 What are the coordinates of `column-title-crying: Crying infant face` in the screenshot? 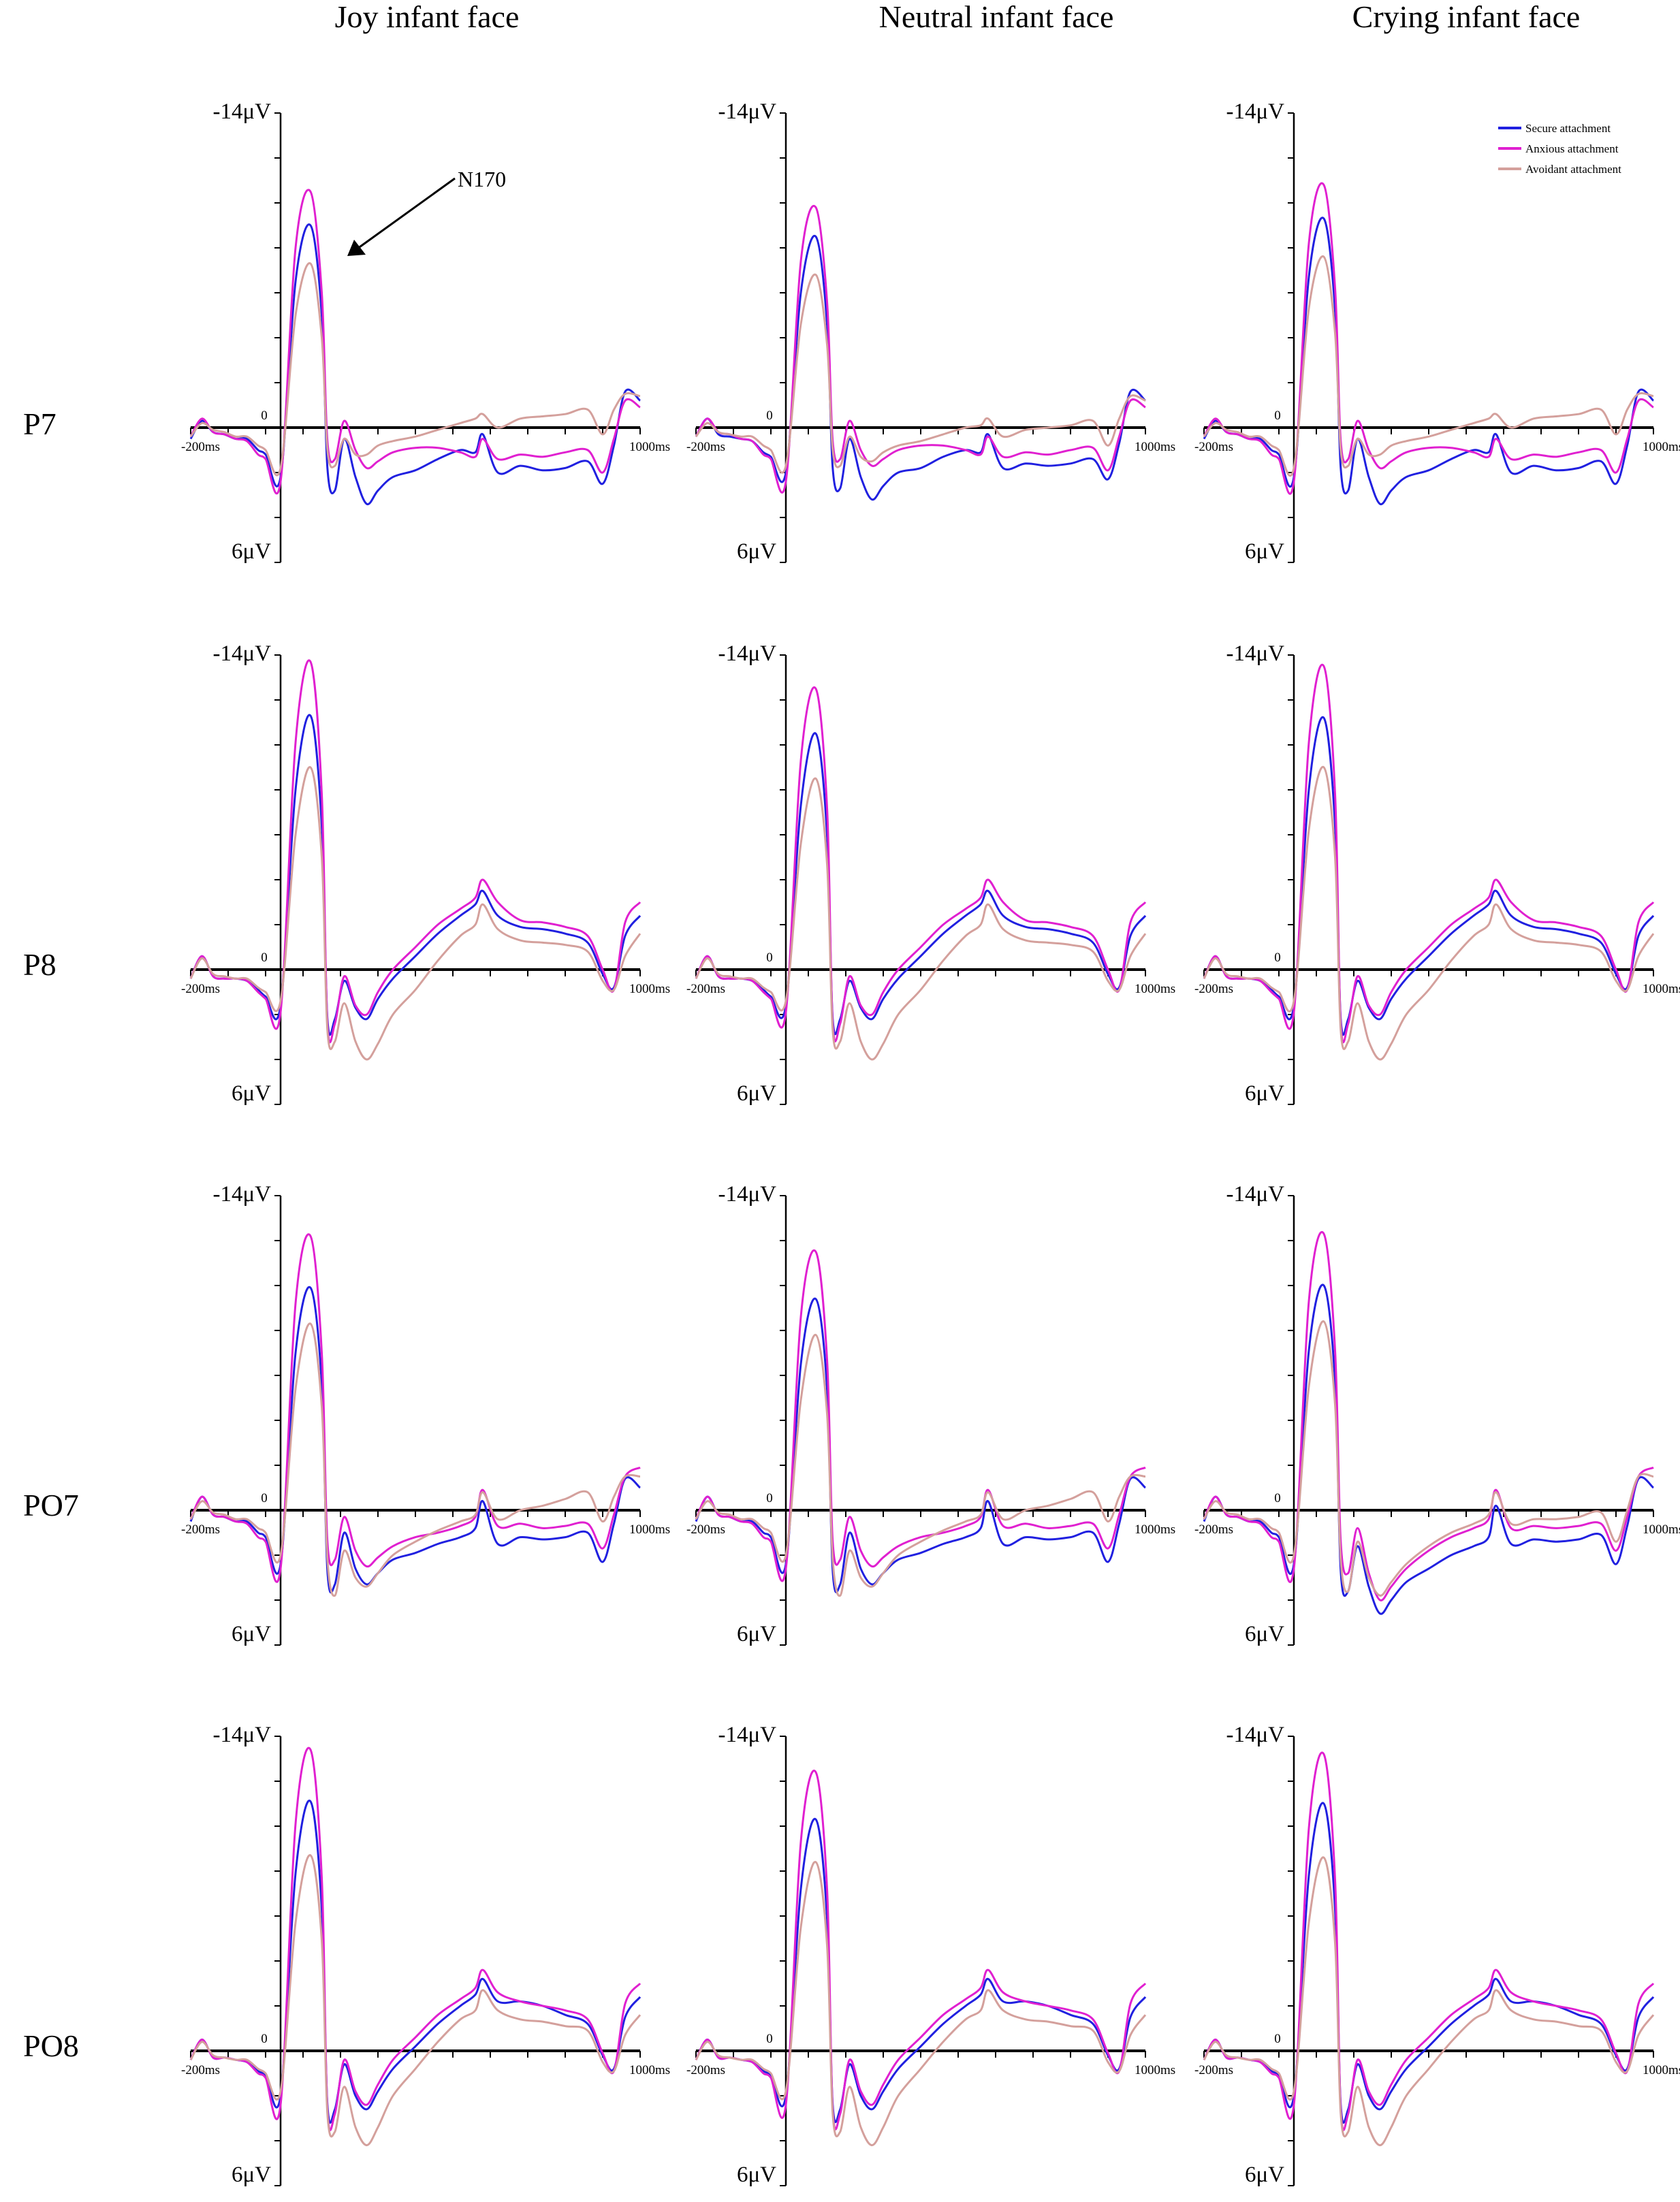 It's located at (1466, 17).